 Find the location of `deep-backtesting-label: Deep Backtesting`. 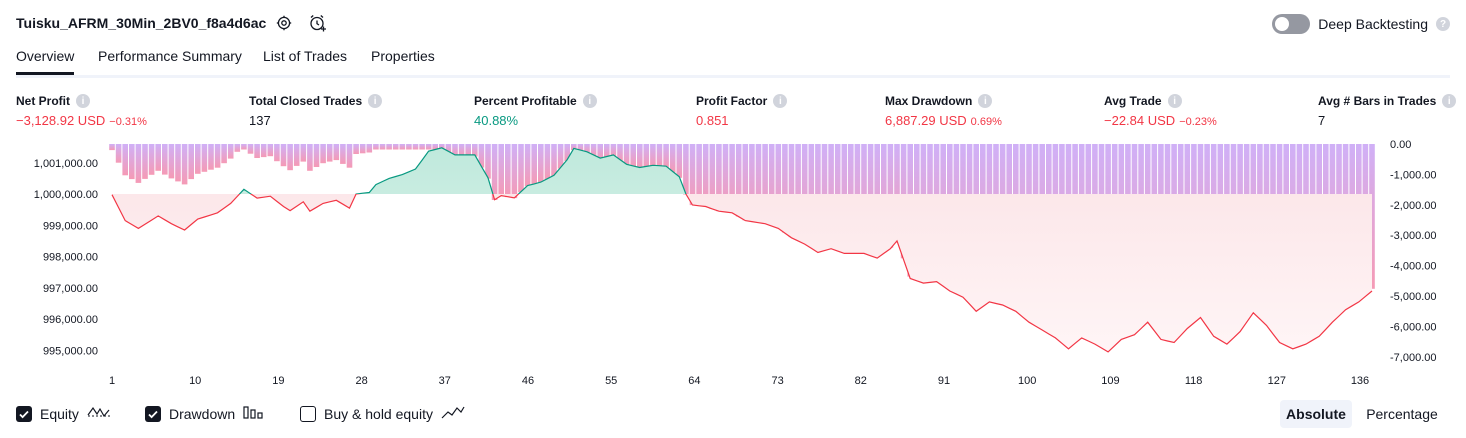

deep-backtesting-label: Deep Backtesting is located at coordinates (1373, 24).